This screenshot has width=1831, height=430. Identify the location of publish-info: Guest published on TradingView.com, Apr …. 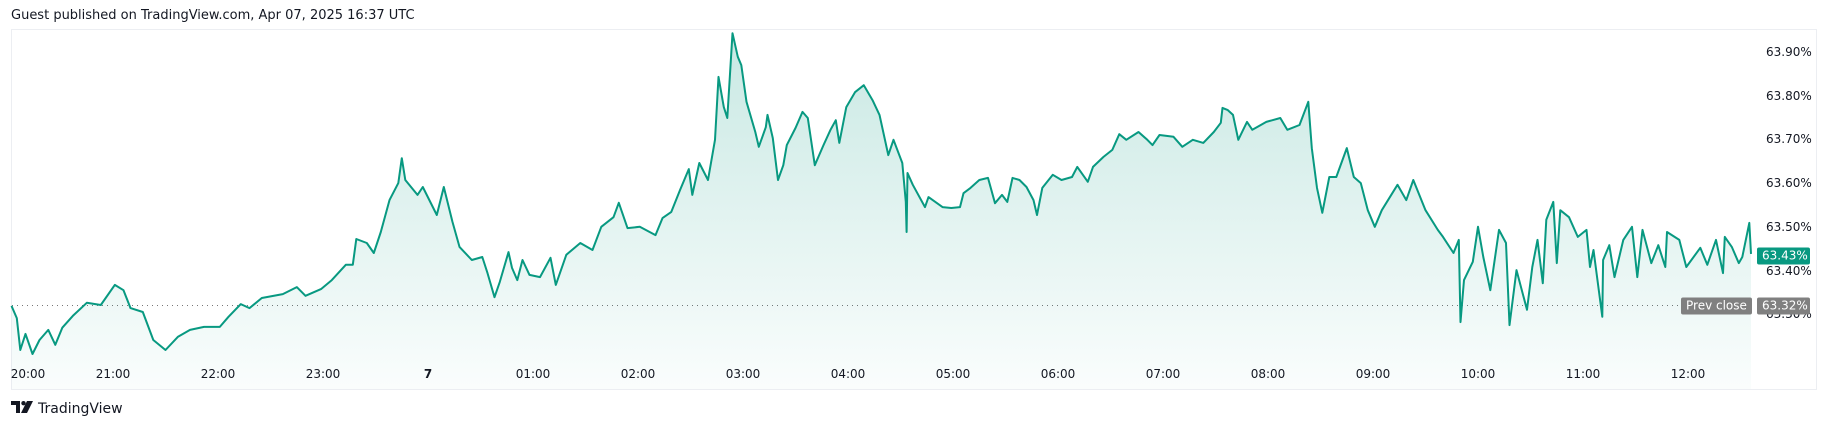
(213, 15).